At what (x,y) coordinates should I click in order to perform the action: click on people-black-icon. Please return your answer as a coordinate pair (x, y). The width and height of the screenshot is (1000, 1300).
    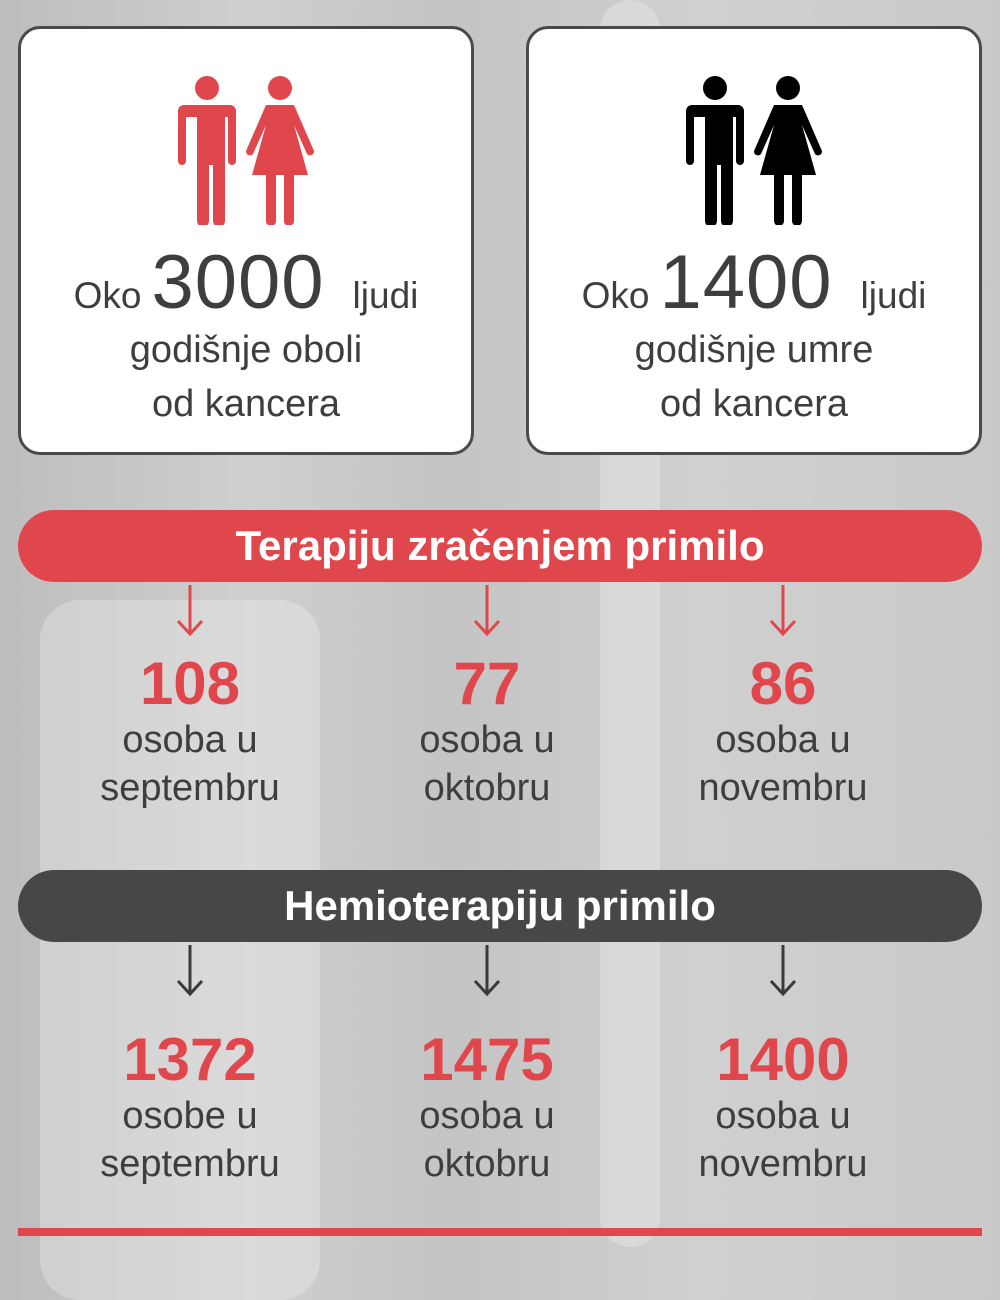
    Looking at the image, I should click on (754, 152).